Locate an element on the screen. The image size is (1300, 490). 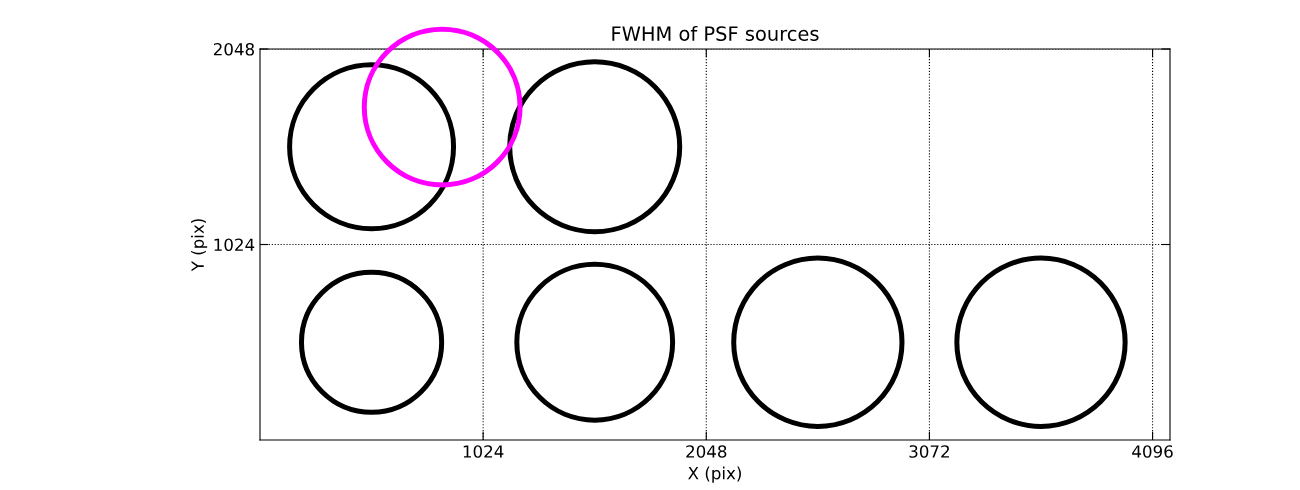
x-tick-label: 4096 is located at coordinates (1152, 451).